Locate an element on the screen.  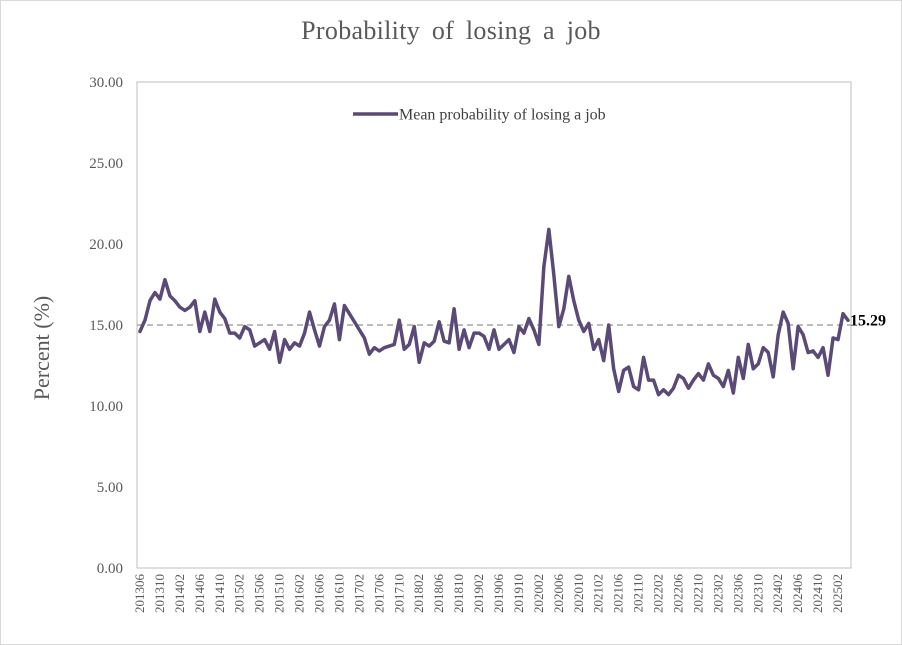
y-tick-label: 5.00 is located at coordinates (110, 488).